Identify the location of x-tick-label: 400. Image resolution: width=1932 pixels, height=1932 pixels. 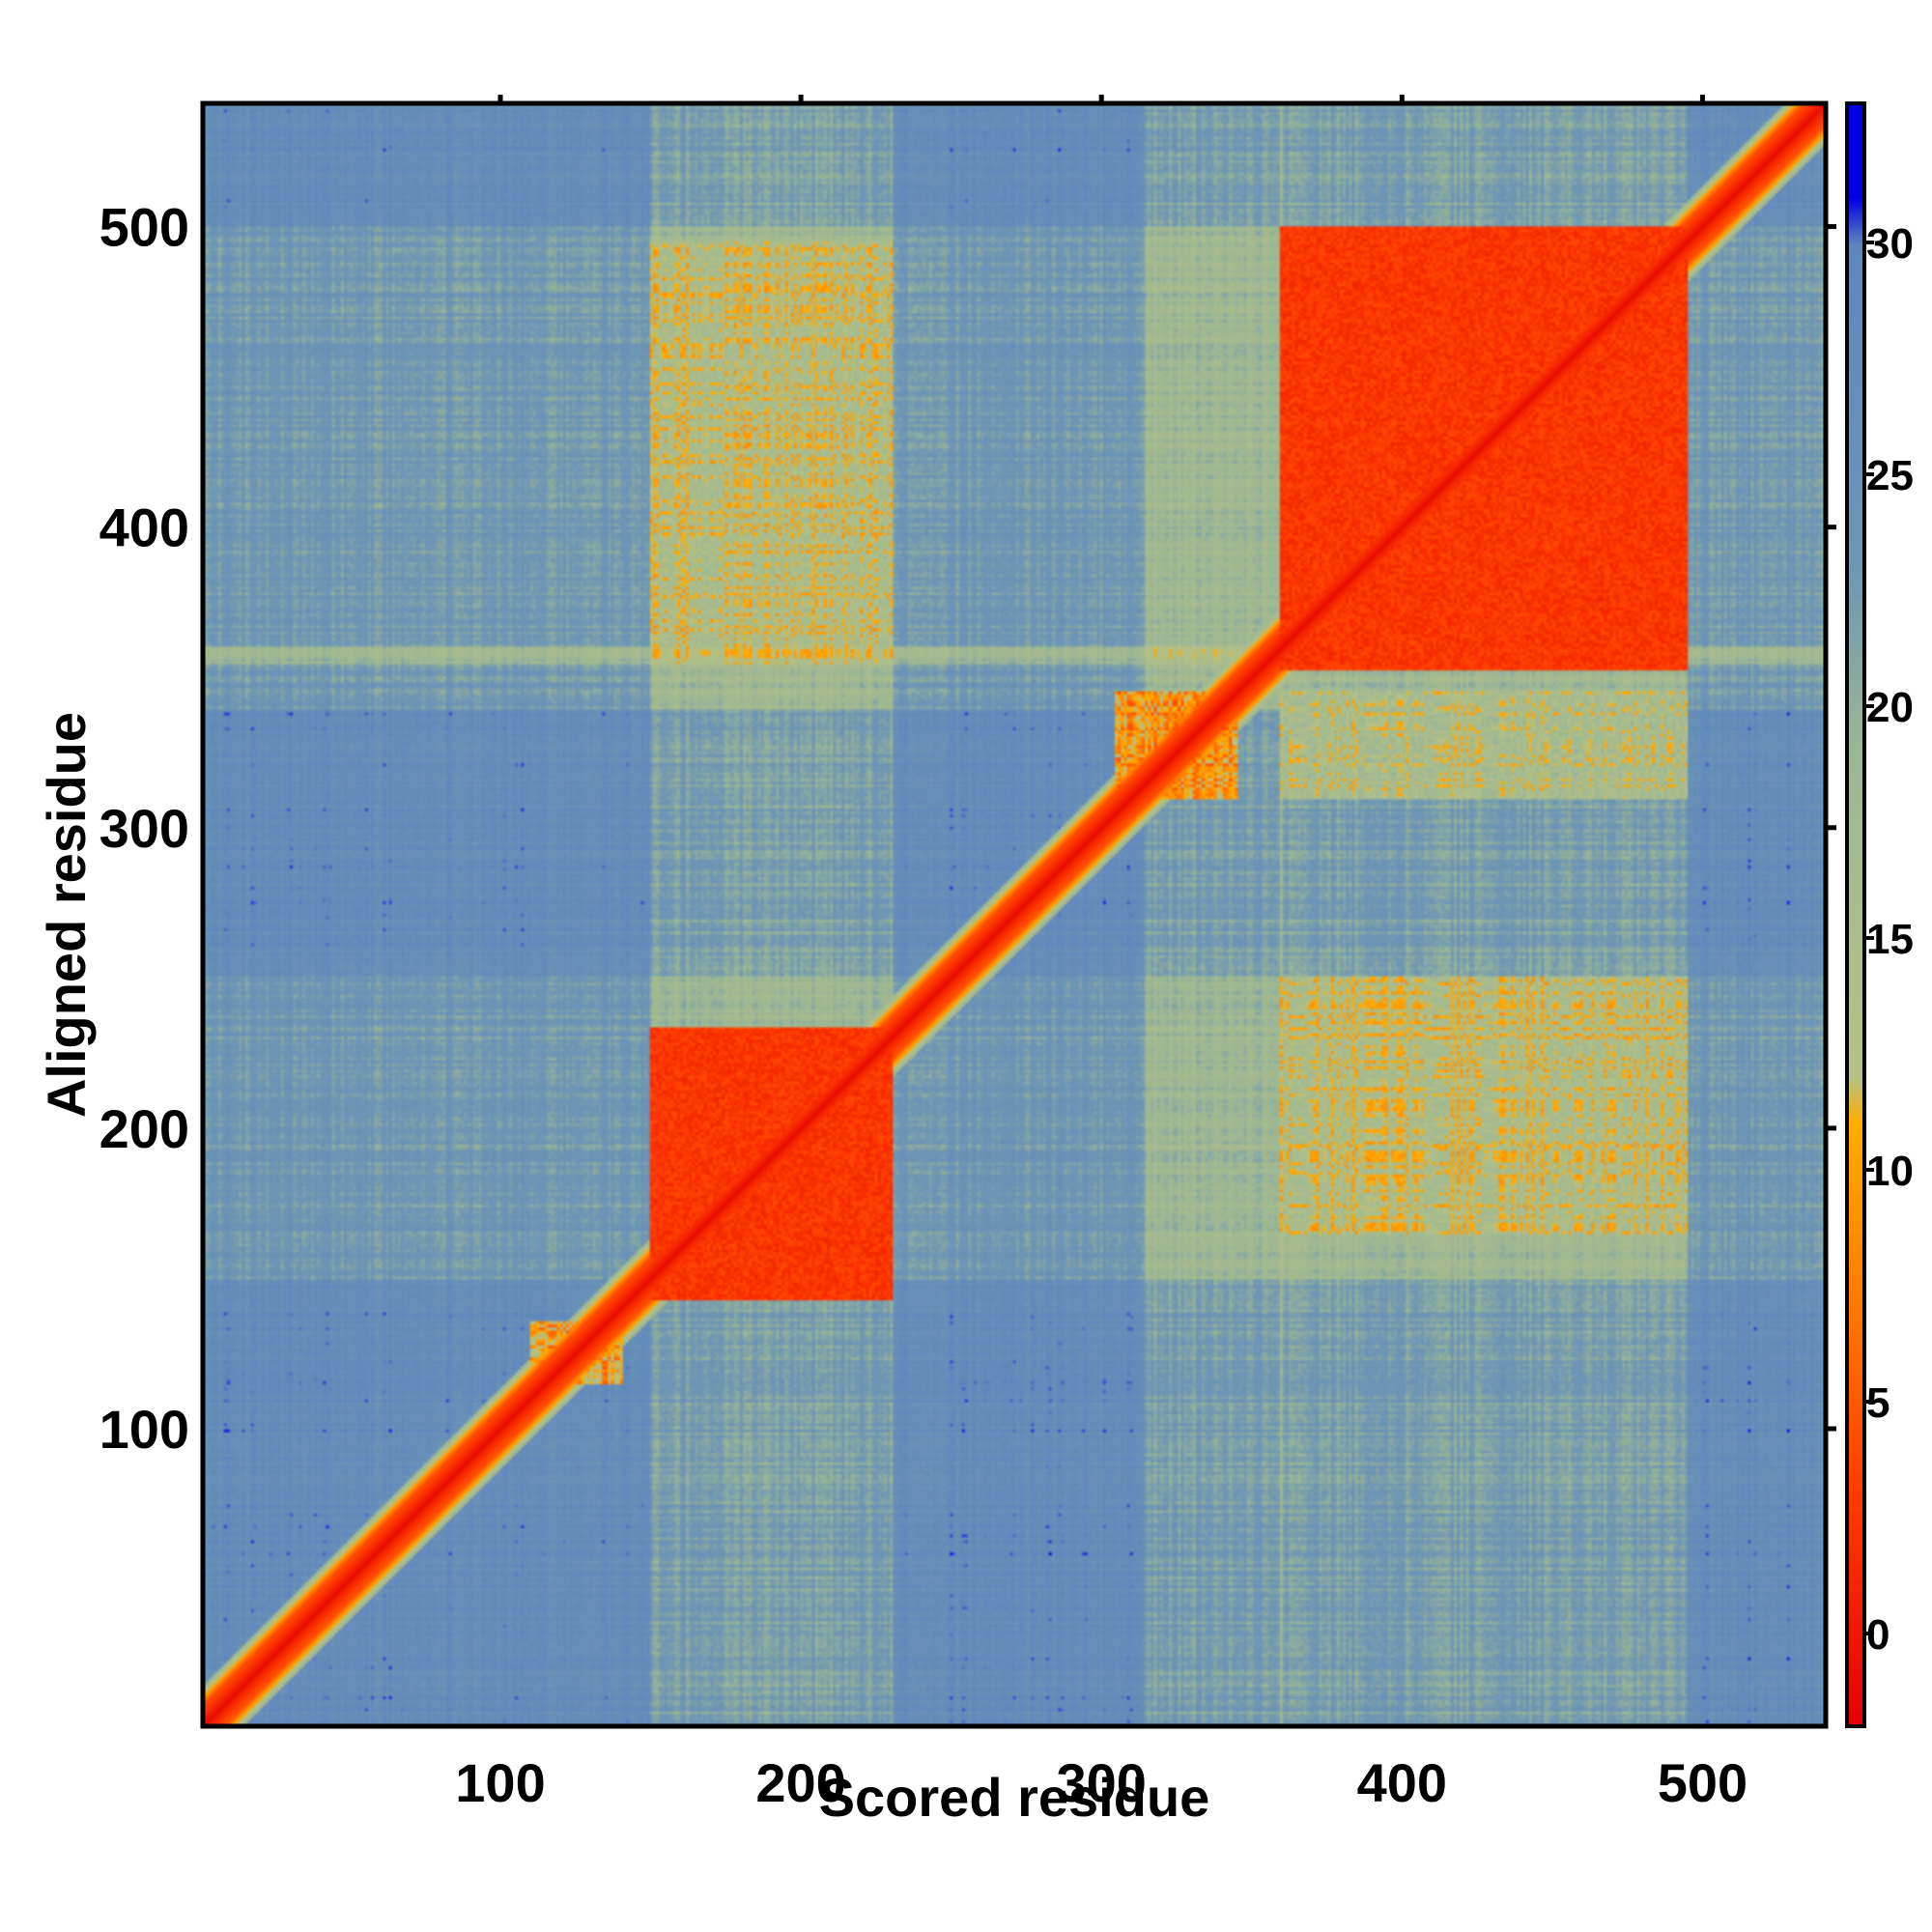
(1402, 1782).